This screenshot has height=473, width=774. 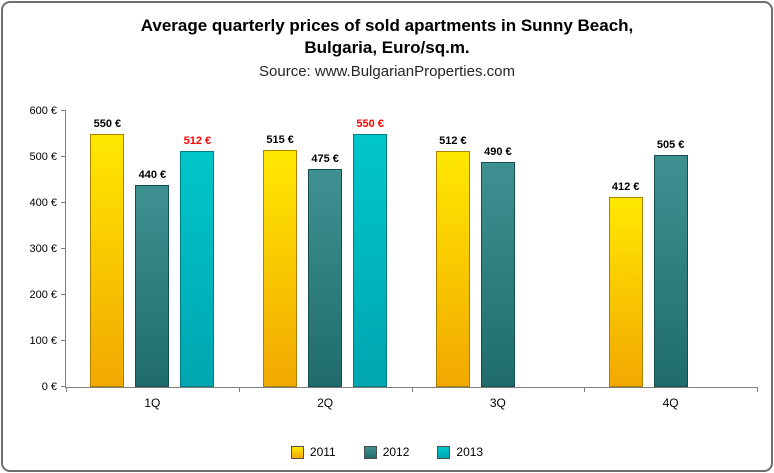 What do you see at coordinates (152, 403) in the screenshot?
I see `x-axis-label: 1Q` at bounding box center [152, 403].